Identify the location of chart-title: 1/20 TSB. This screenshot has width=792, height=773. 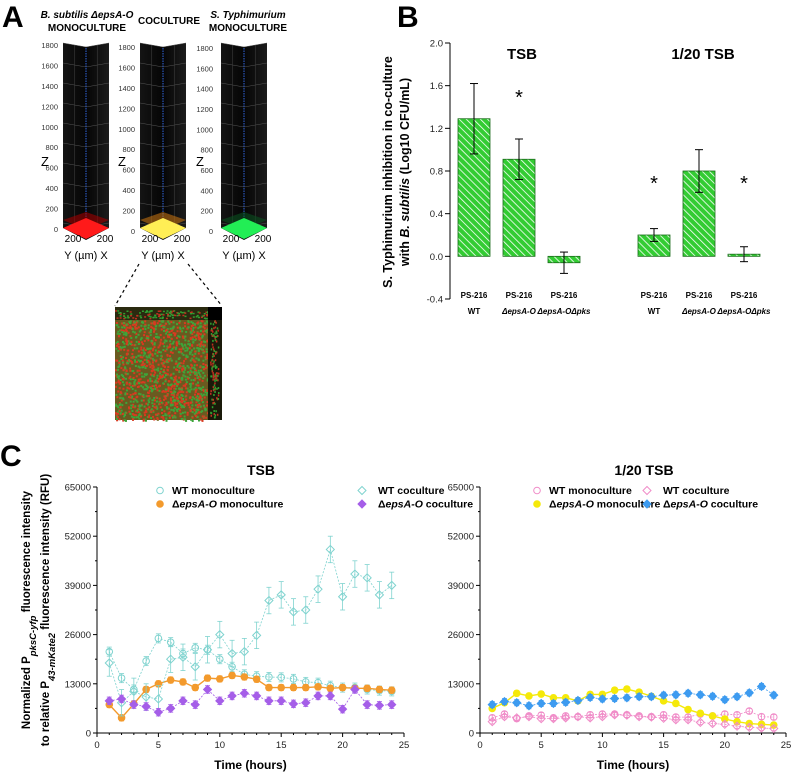
(643, 470).